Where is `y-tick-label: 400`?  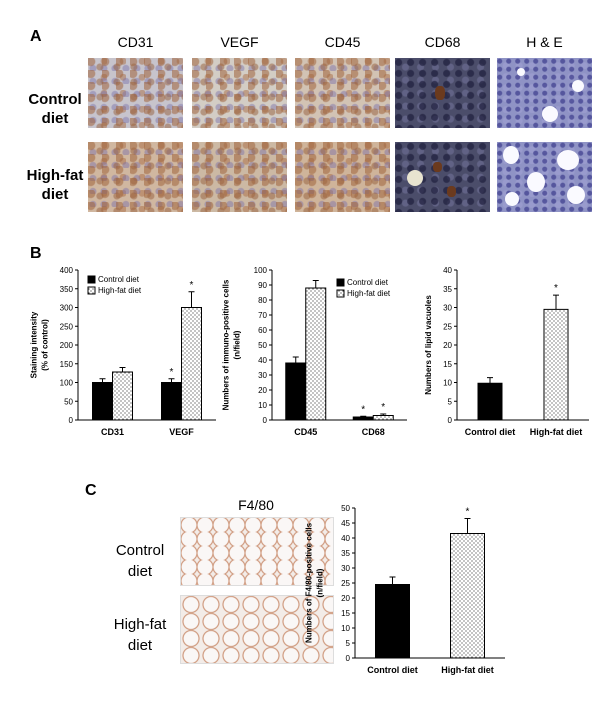 y-tick-label: 400 is located at coordinates (67, 270).